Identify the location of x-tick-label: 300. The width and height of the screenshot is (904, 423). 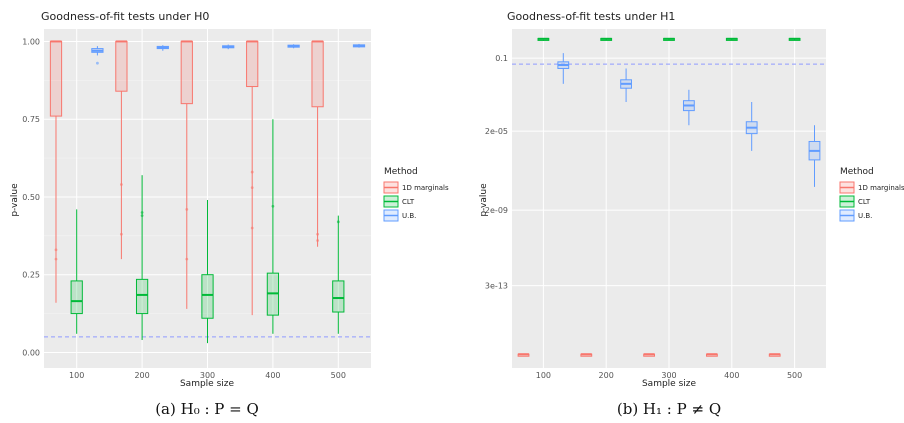
(207, 375).